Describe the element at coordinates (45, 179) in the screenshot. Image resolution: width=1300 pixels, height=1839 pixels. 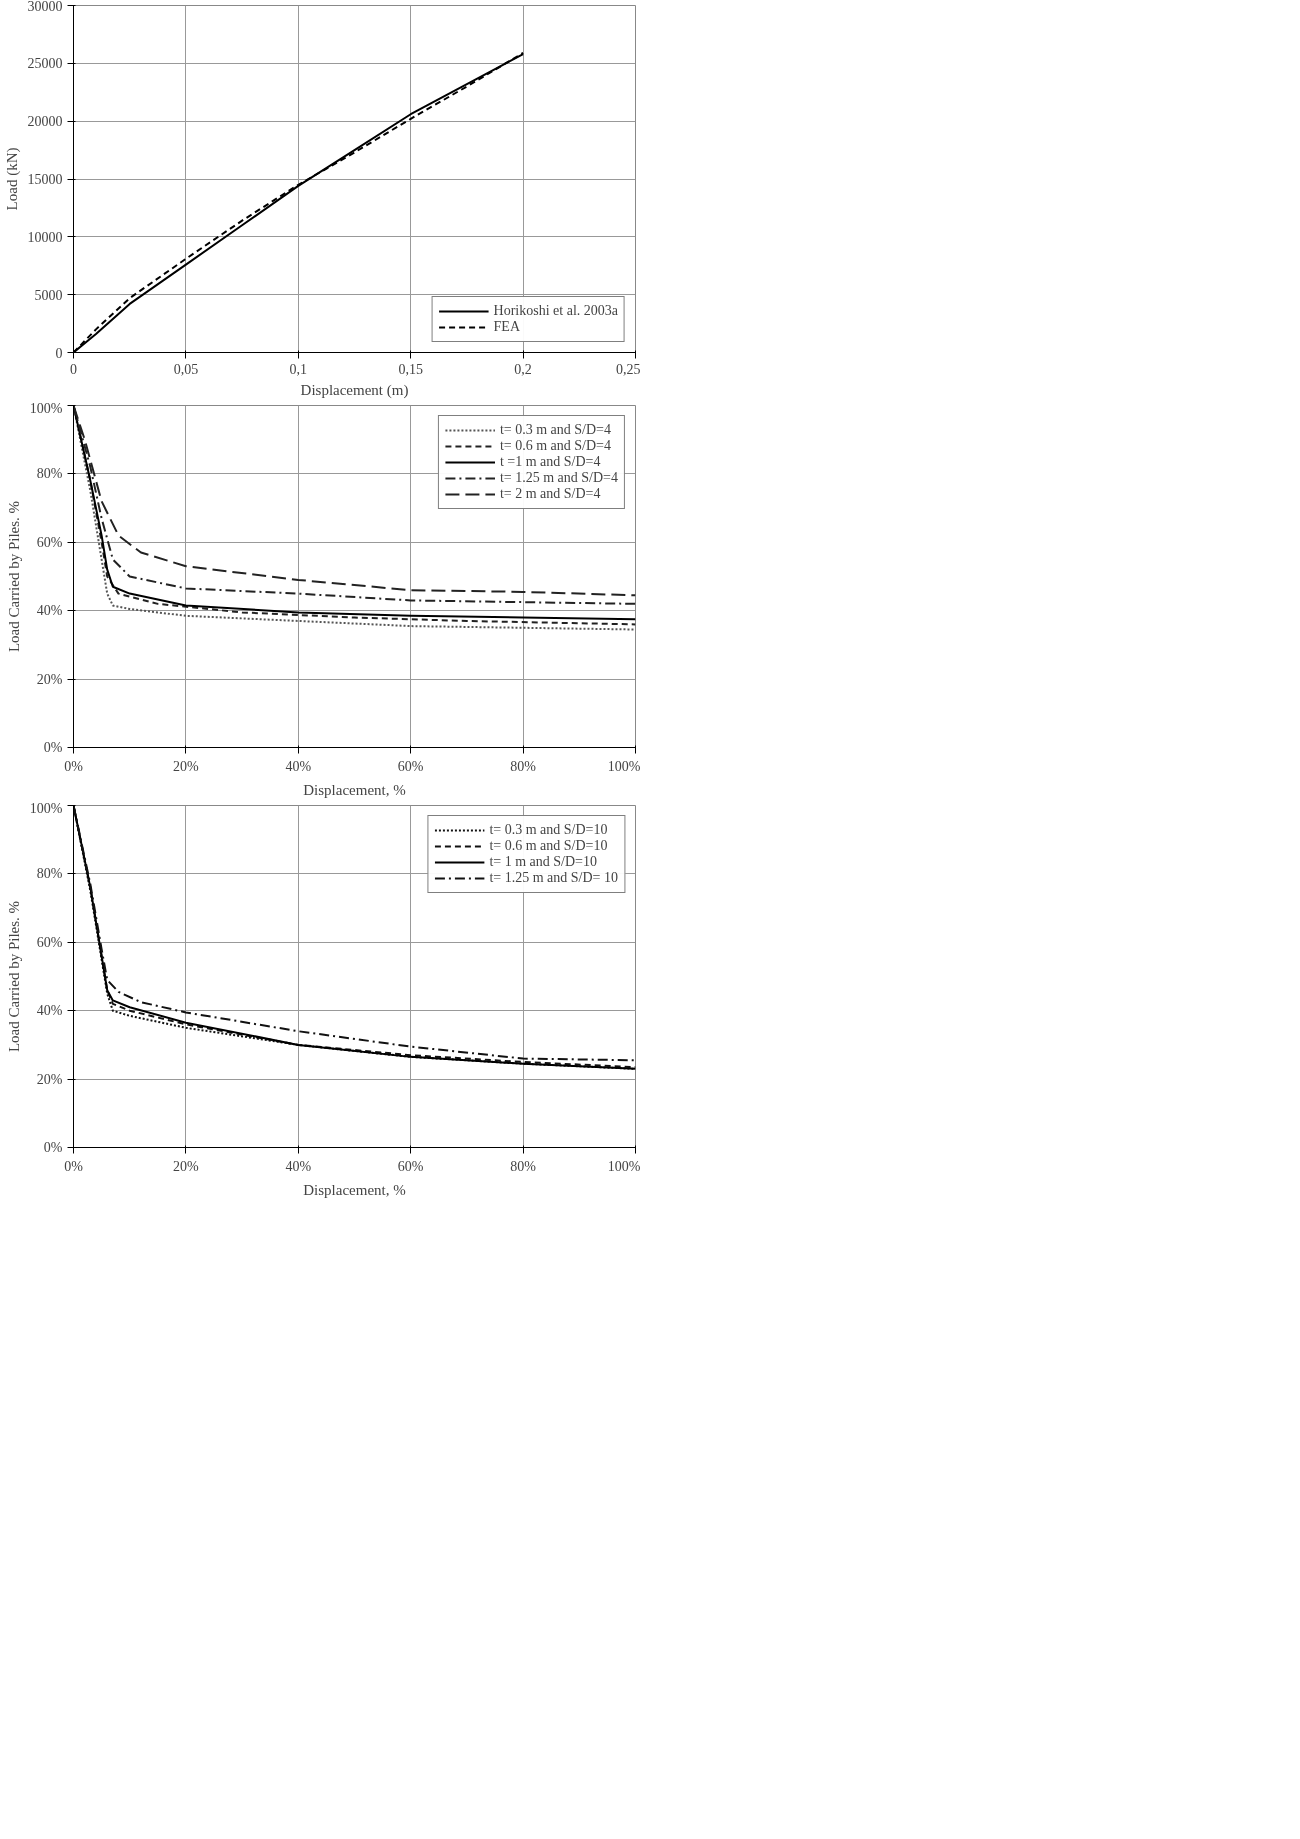
I see `y-tick-label: 15000` at that location.